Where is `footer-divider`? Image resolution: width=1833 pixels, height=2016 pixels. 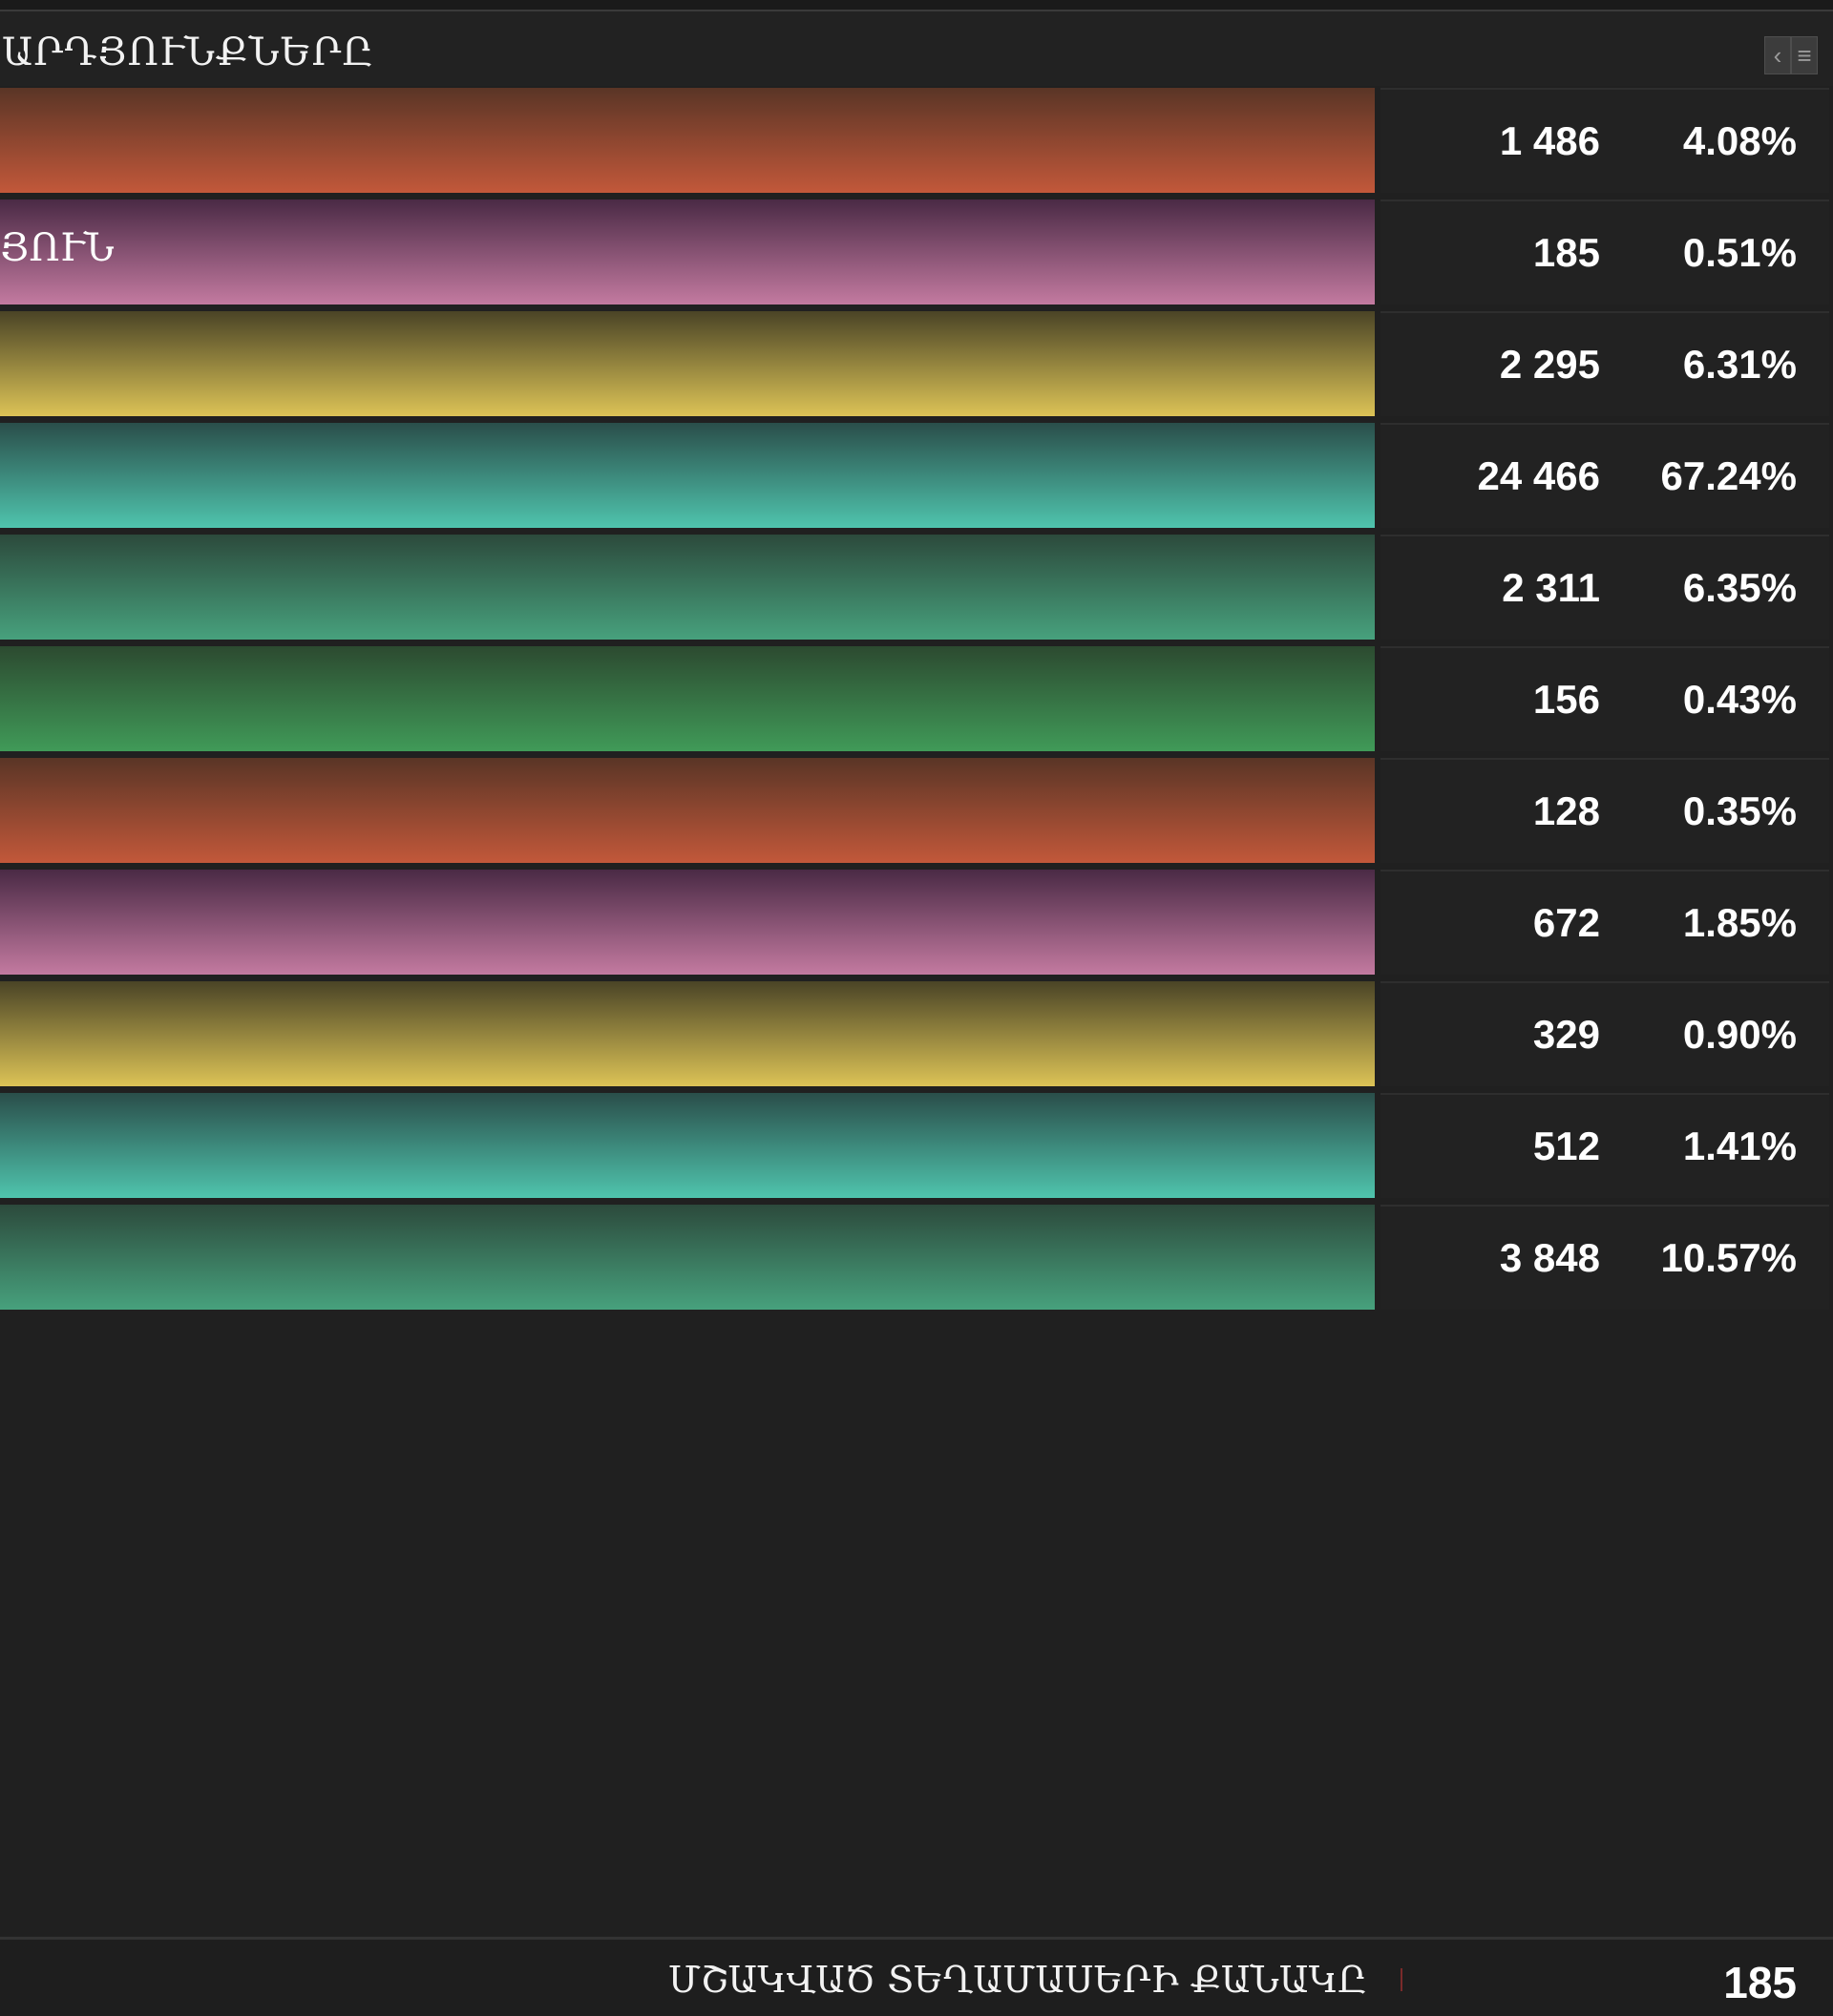
footer-divider is located at coordinates (917, 1939).